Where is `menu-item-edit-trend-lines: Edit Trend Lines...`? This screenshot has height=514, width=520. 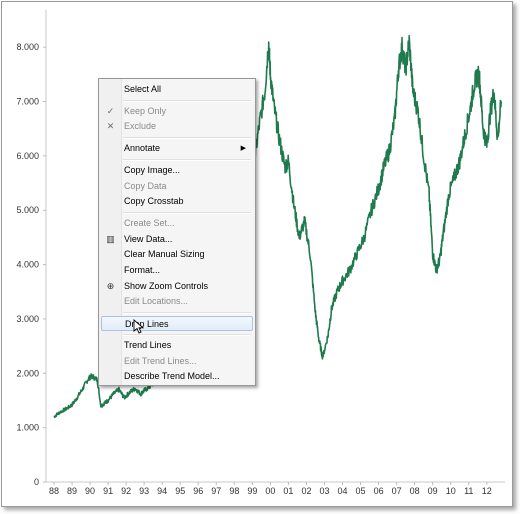 menu-item-edit-trend-lines: Edit Trend Lines... is located at coordinates (177, 361).